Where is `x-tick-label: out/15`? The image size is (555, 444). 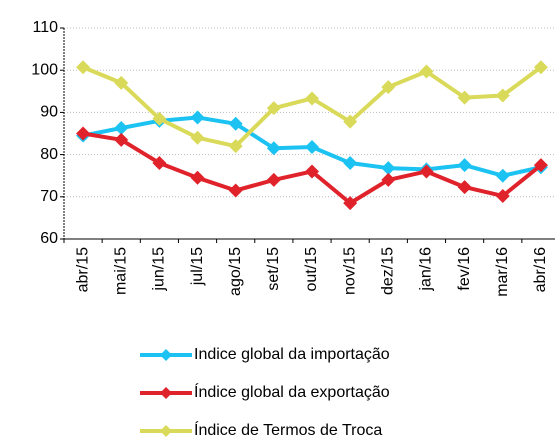 x-tick-label: out/15 is located at coordinates (311, 269).